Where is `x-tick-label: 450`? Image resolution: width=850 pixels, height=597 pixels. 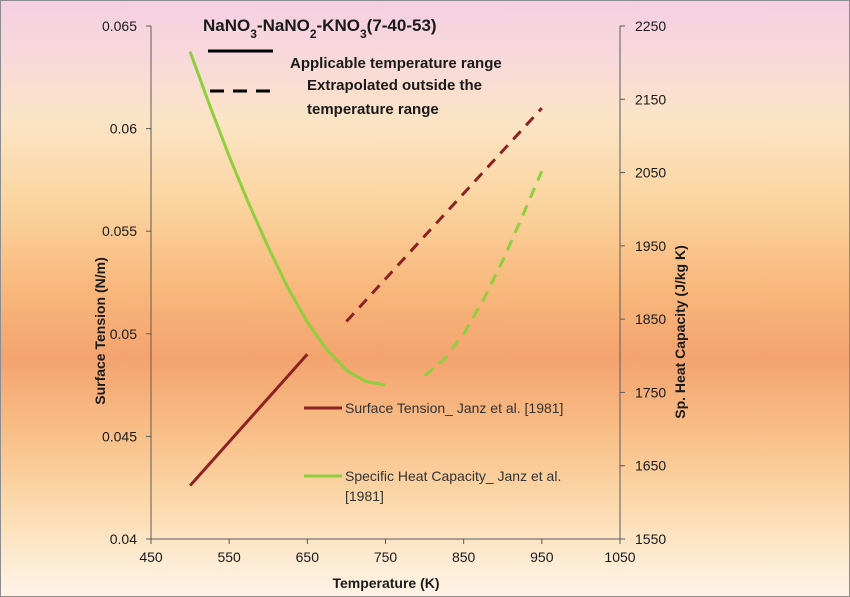 x-tick-label: 450 is located at coordinates (151, 557).